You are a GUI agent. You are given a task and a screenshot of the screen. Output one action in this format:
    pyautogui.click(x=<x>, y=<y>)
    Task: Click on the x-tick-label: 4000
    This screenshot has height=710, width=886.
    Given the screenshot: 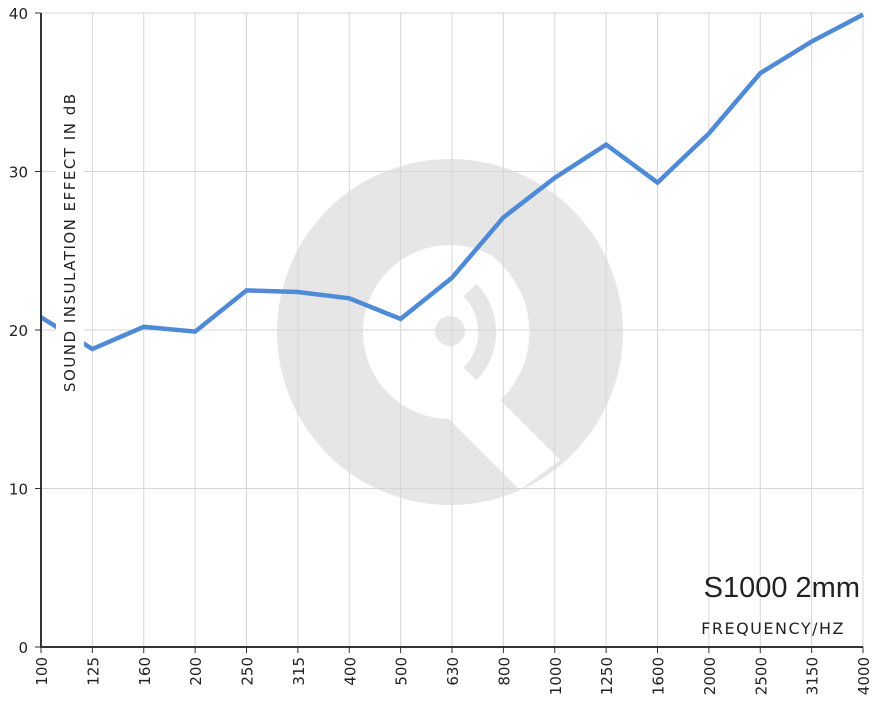 What is the action you would take?
    pyautogui.click(x=864, y=676)
    